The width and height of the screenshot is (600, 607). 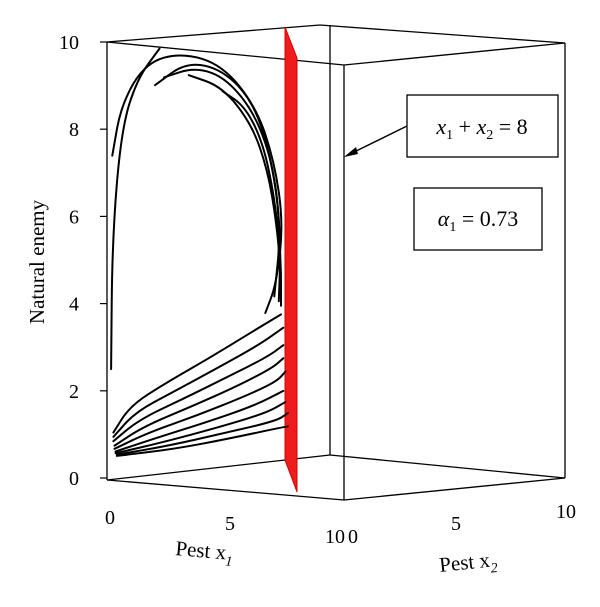 I want to click on plane-eq-sub1: 1, so click(x=449, y=135).